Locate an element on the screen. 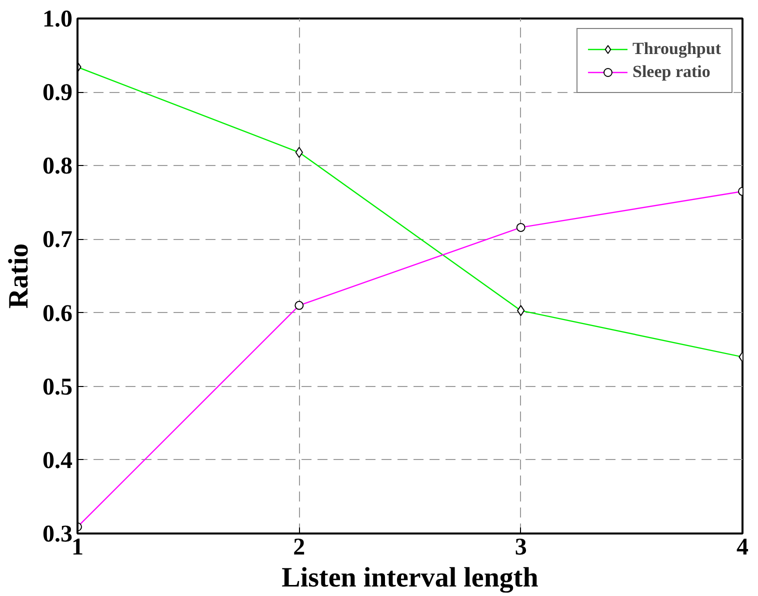 This screenshot has height=596, width=758. y-tick-label: 0.5 is located at coordinates (57, 387).